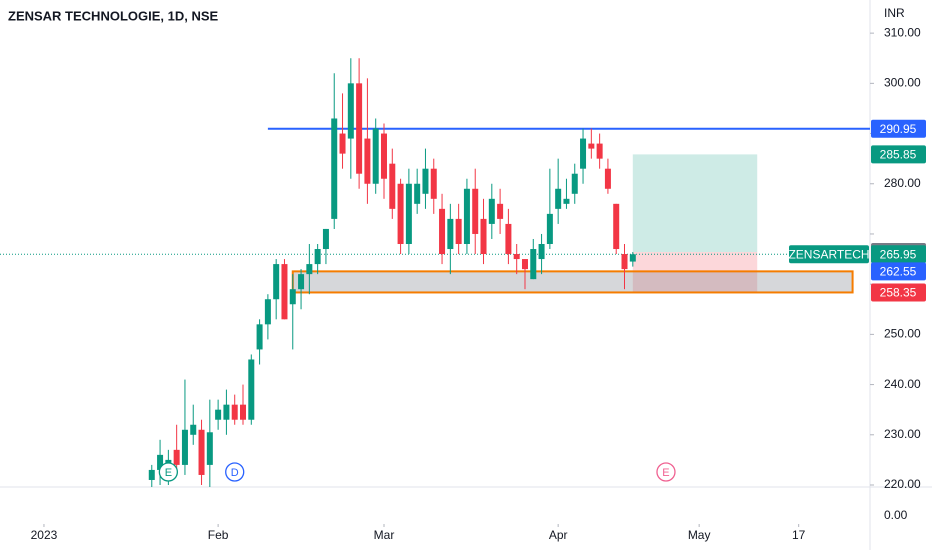 Image resolution: width=932 pixels, height=550 pixels. Describe the element at coordinates (902, 384) in the screenshot. I see `y-tick-label: 240.00` at that location.